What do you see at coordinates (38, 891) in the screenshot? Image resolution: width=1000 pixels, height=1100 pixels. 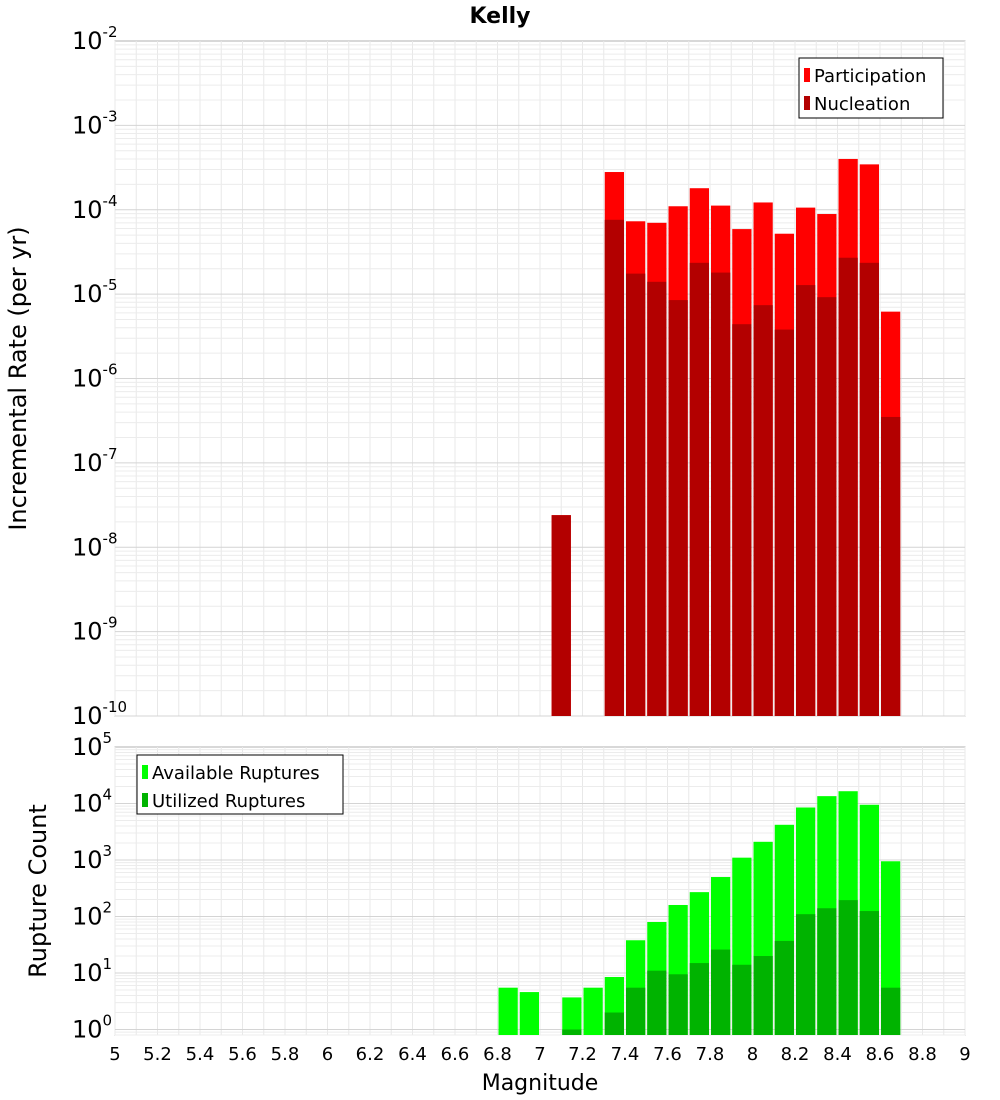 I see `rupture-y-axis-label: Rupture Count` at bounding box center [38, 891].